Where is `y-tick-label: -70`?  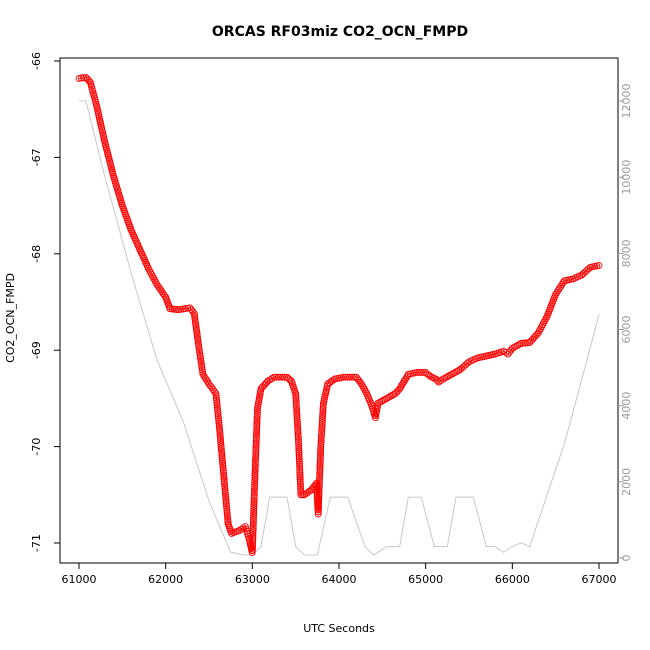 y-tick-label: -70 is located at coordinates (36, 447).